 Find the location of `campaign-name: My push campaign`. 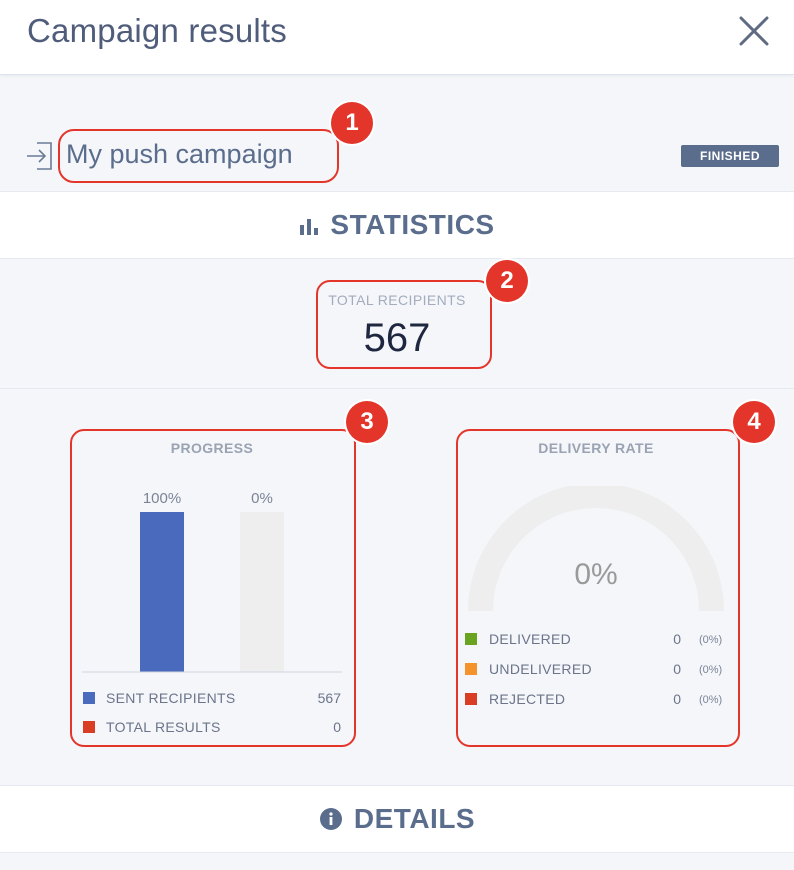

campaign-name: My push campaign is located at coordinates (179, 154).